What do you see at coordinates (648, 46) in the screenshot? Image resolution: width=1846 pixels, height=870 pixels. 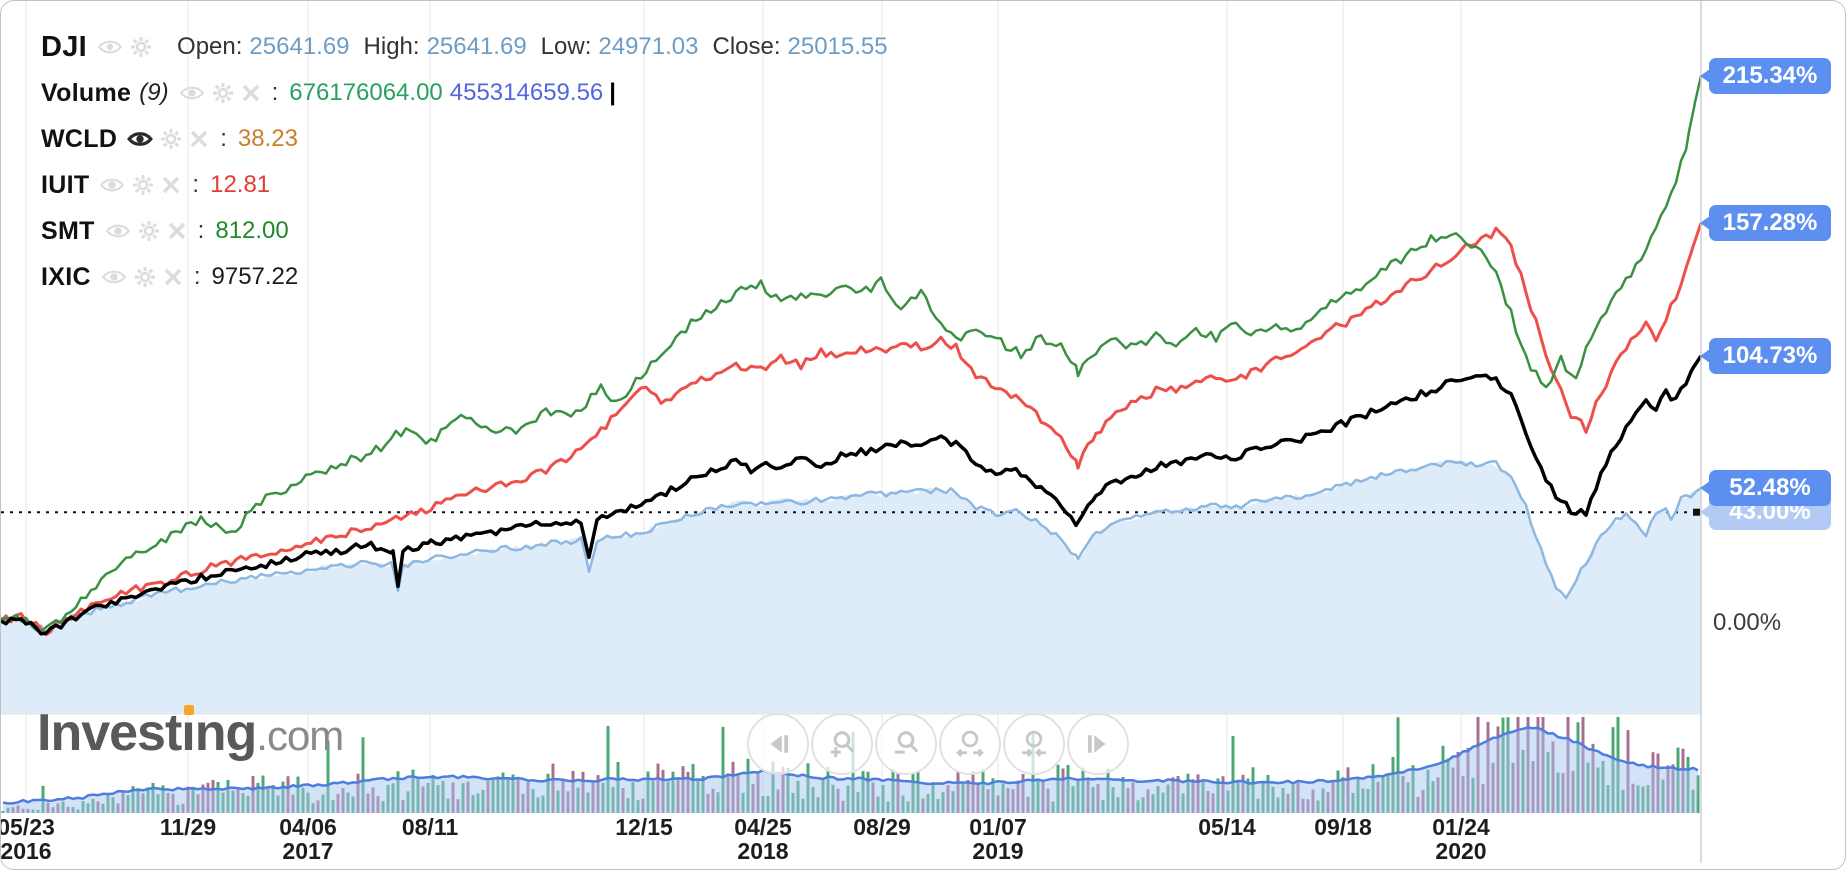 I see `low-value: 24971.03` at bounding box center [648, 46].